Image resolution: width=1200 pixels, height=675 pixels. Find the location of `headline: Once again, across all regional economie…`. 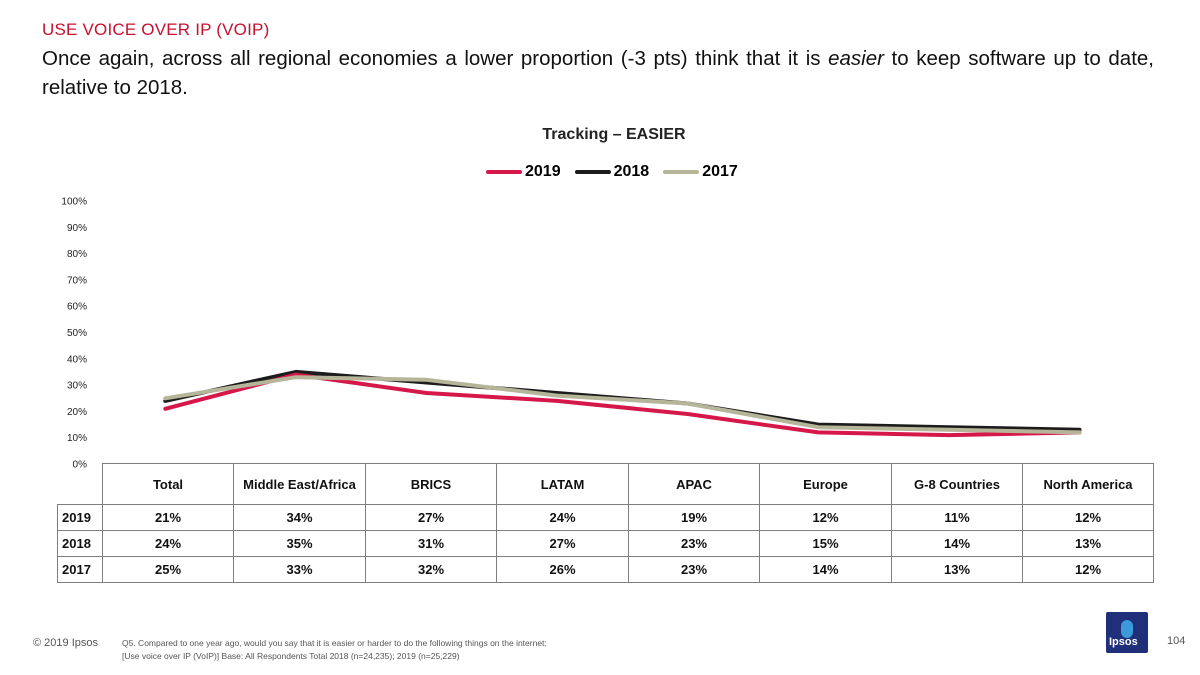

headline: Once again, across all regional economie… is located at coordinates (598, 73).